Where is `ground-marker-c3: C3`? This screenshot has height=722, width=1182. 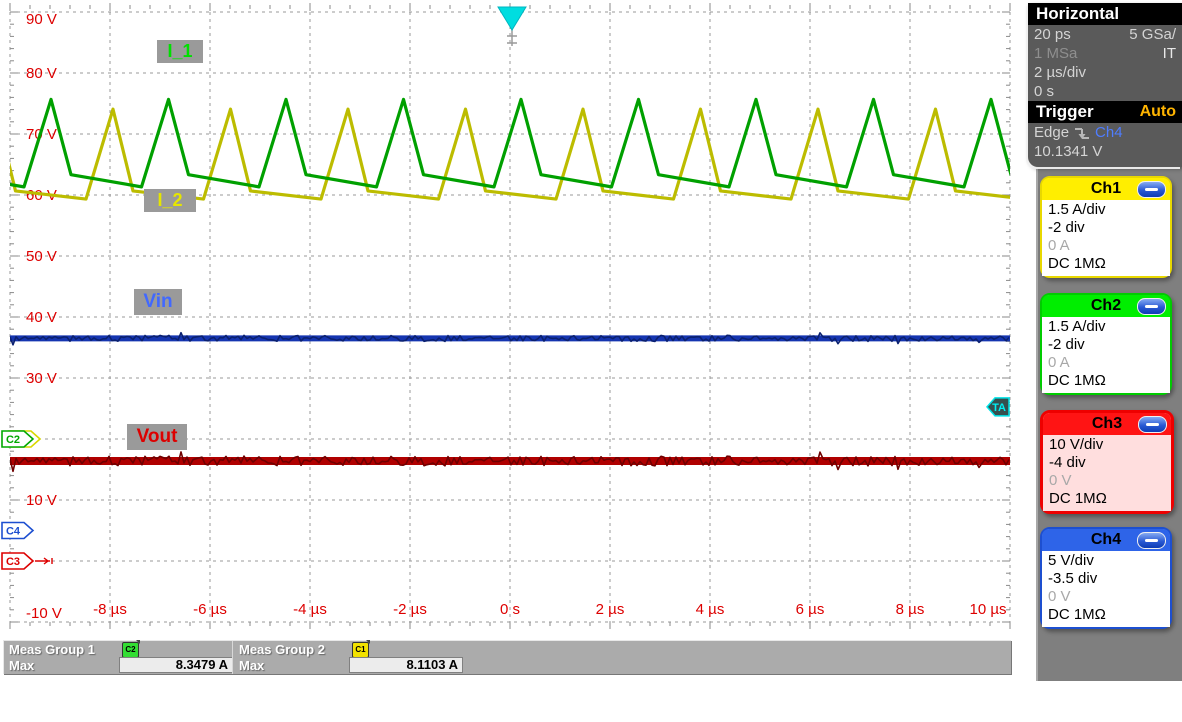
ground-marker-c3: C3 is located at coordinates (27, 561).